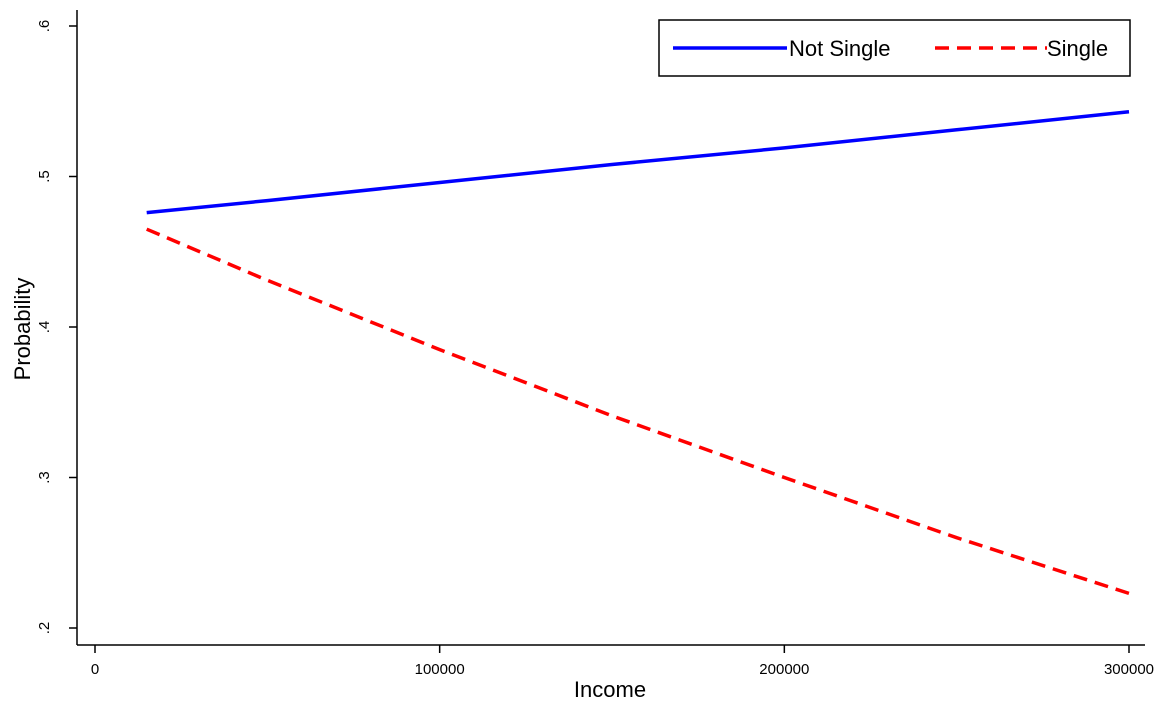 The image size is (1167, 707). Describe the element at coordinates (22, 329) in the screenshot. I see `y-axis-title: Probability` at that location.